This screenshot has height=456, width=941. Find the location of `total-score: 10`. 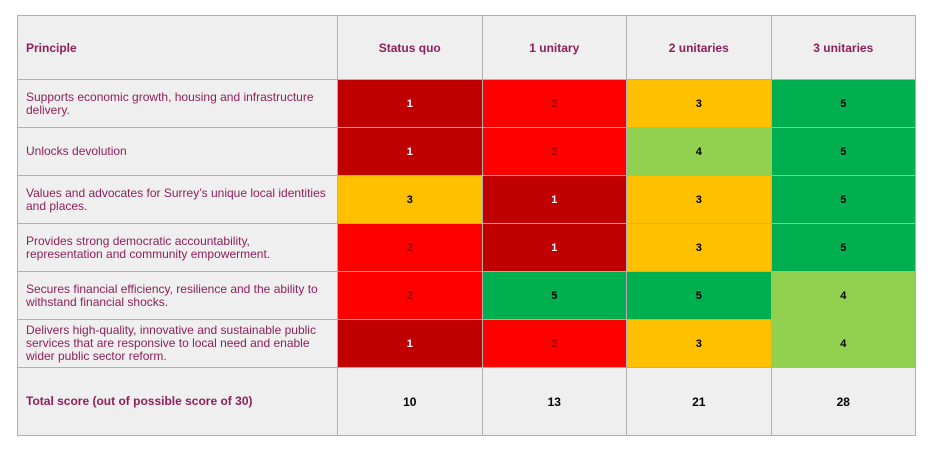

total-score: 10 is located at coordinates (410, 401).